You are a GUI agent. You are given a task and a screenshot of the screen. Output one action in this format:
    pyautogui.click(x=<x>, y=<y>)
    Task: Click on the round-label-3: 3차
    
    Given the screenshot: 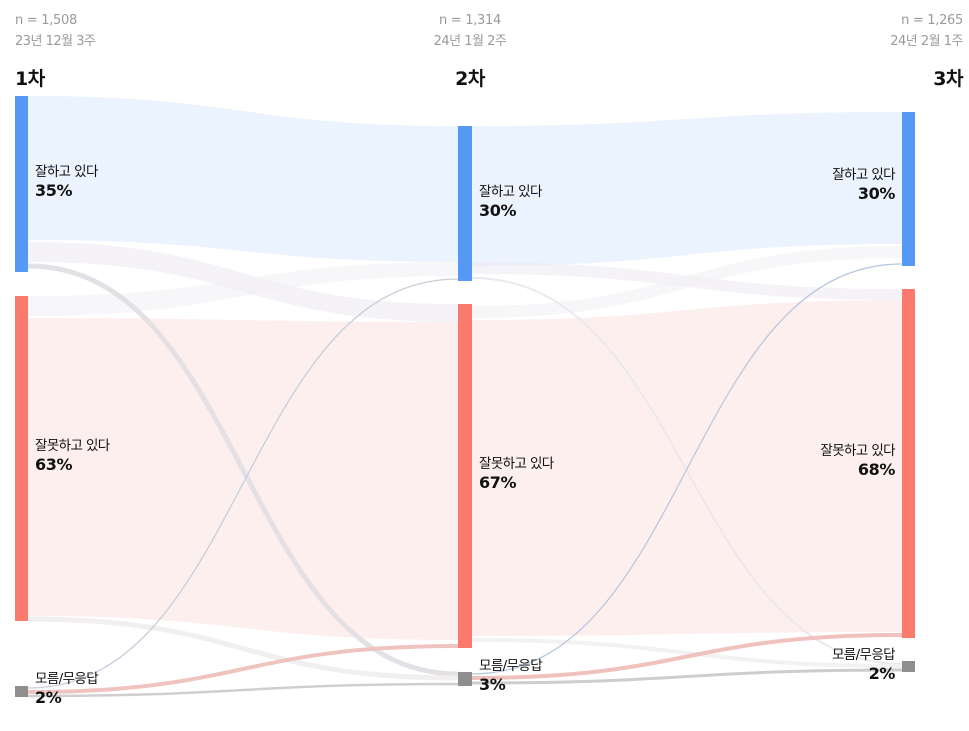 What is the action you would take?
    pyautogui.click(x=948, y=79)
    